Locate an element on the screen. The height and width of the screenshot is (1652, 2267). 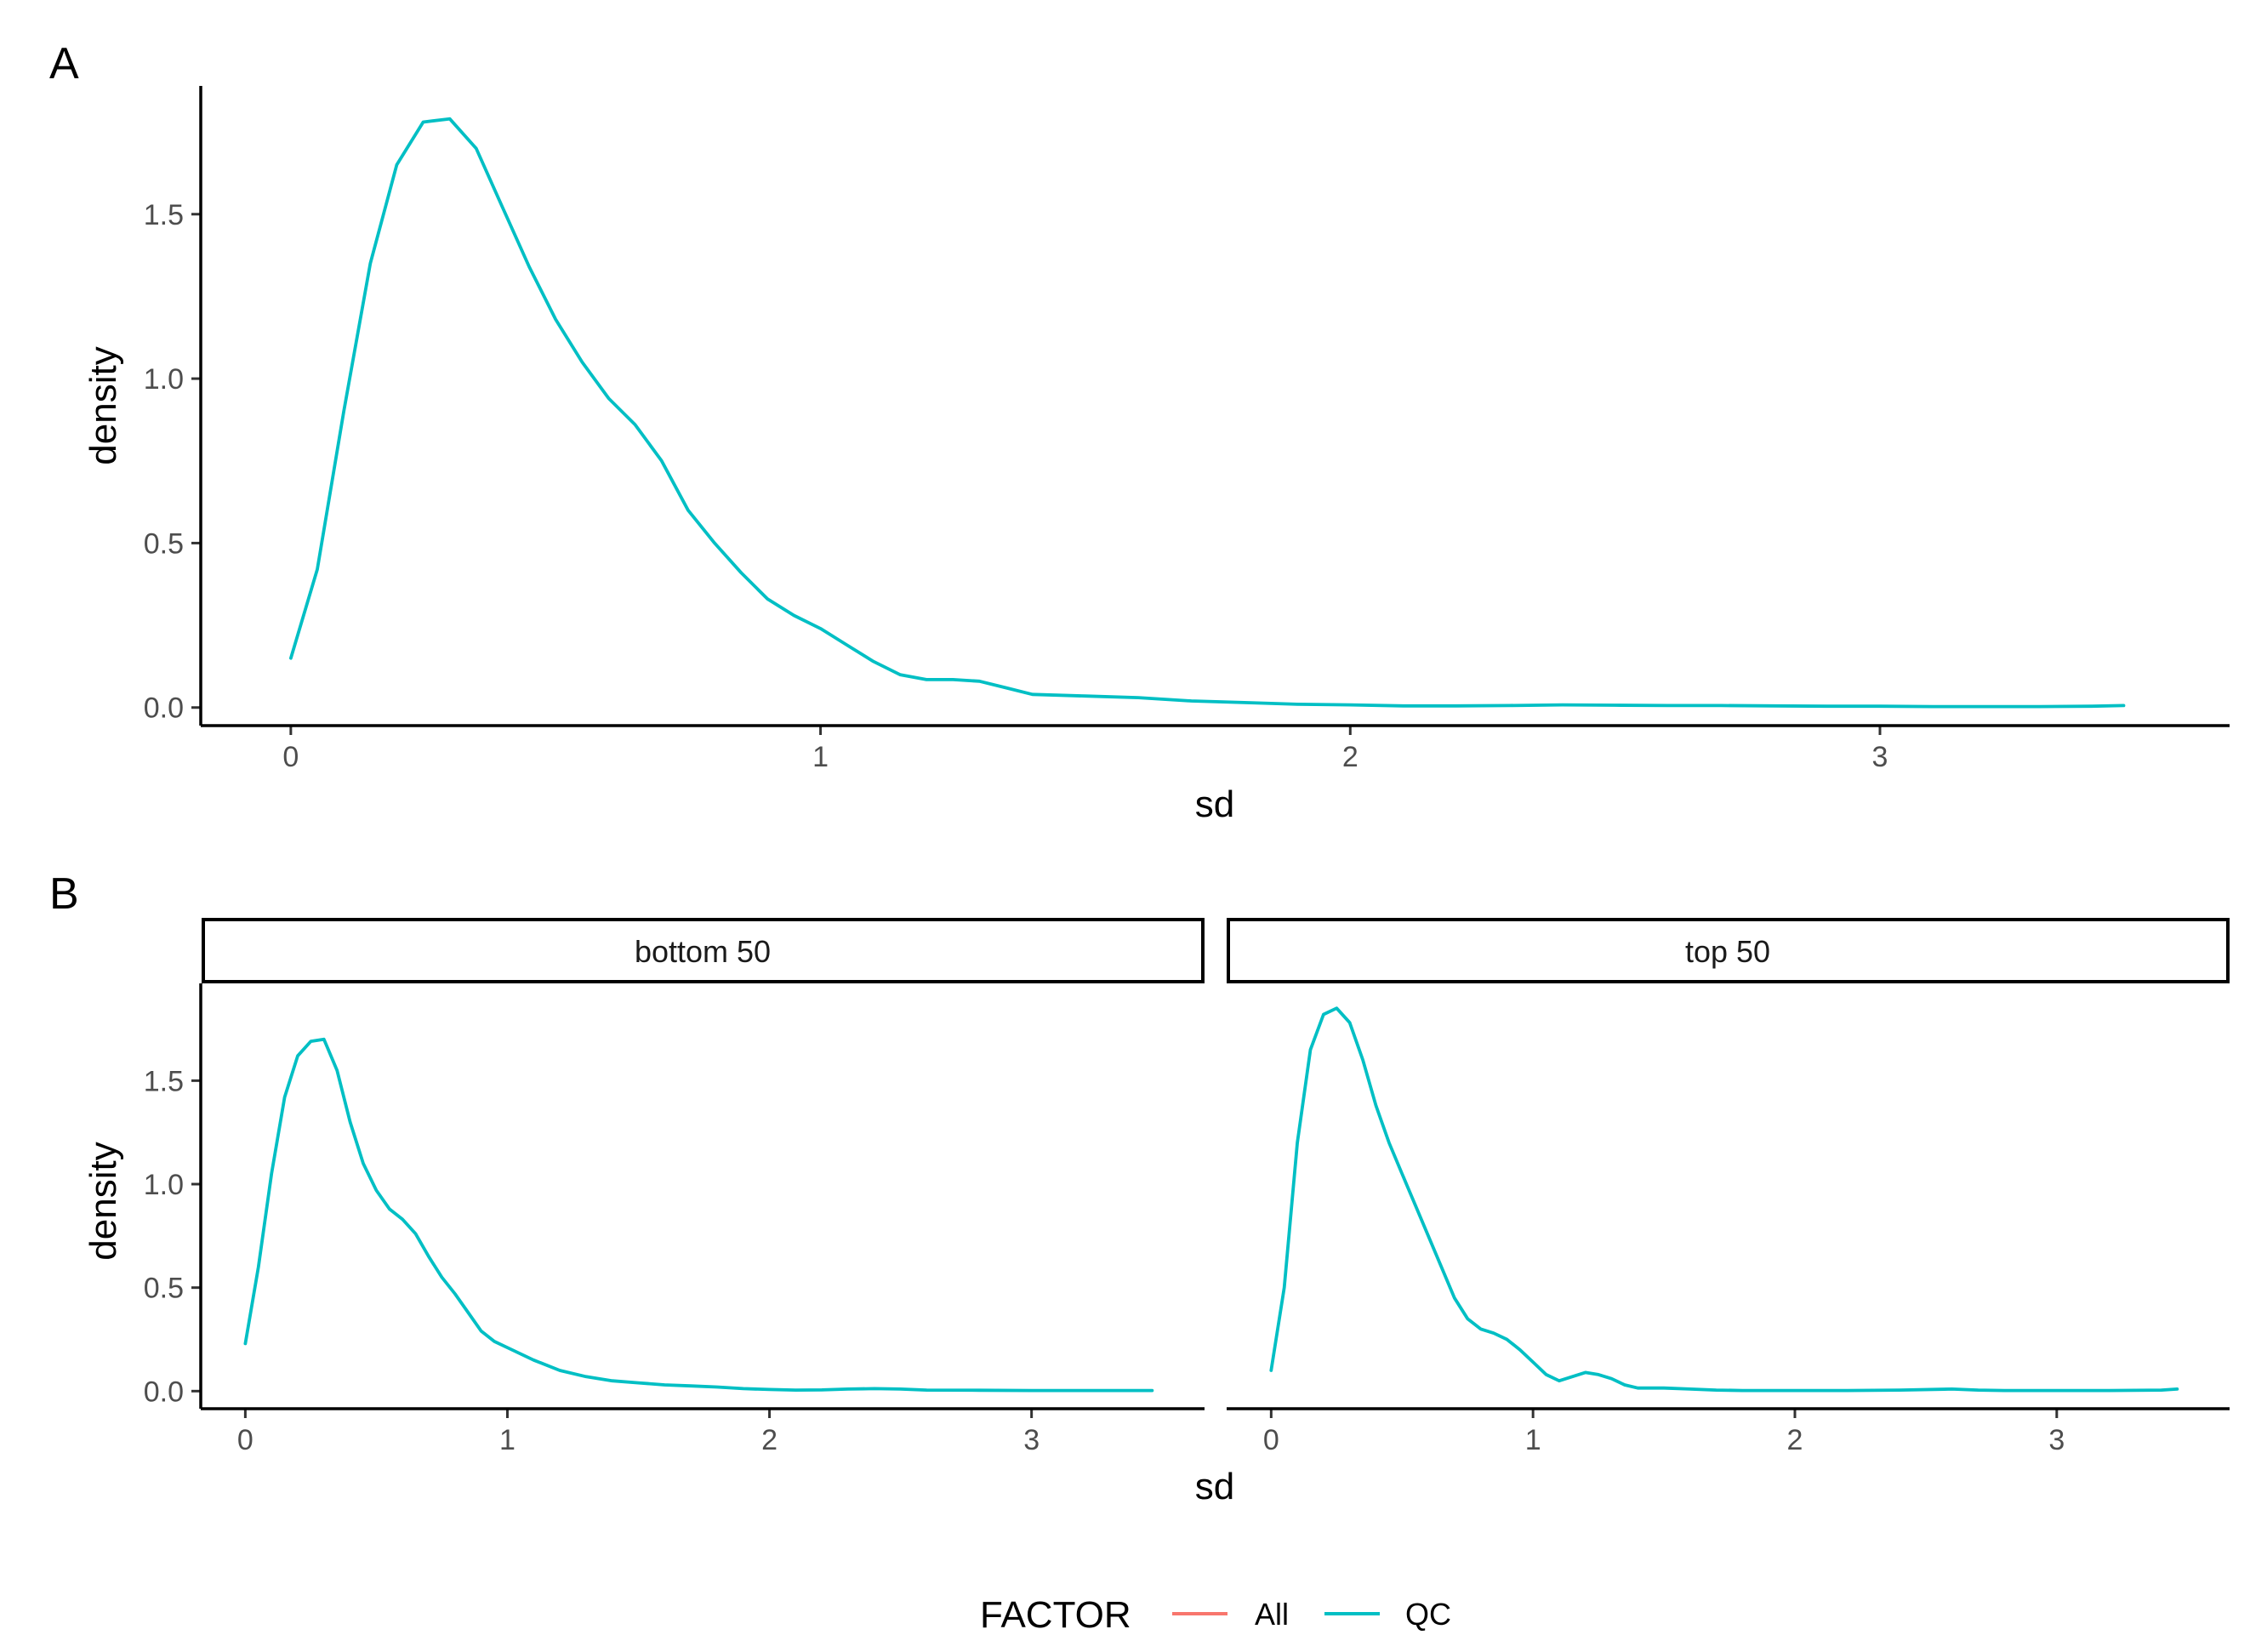
panel-b-bottom-50-x-tick-label: 3 is located at coordinates (1031, 1440).